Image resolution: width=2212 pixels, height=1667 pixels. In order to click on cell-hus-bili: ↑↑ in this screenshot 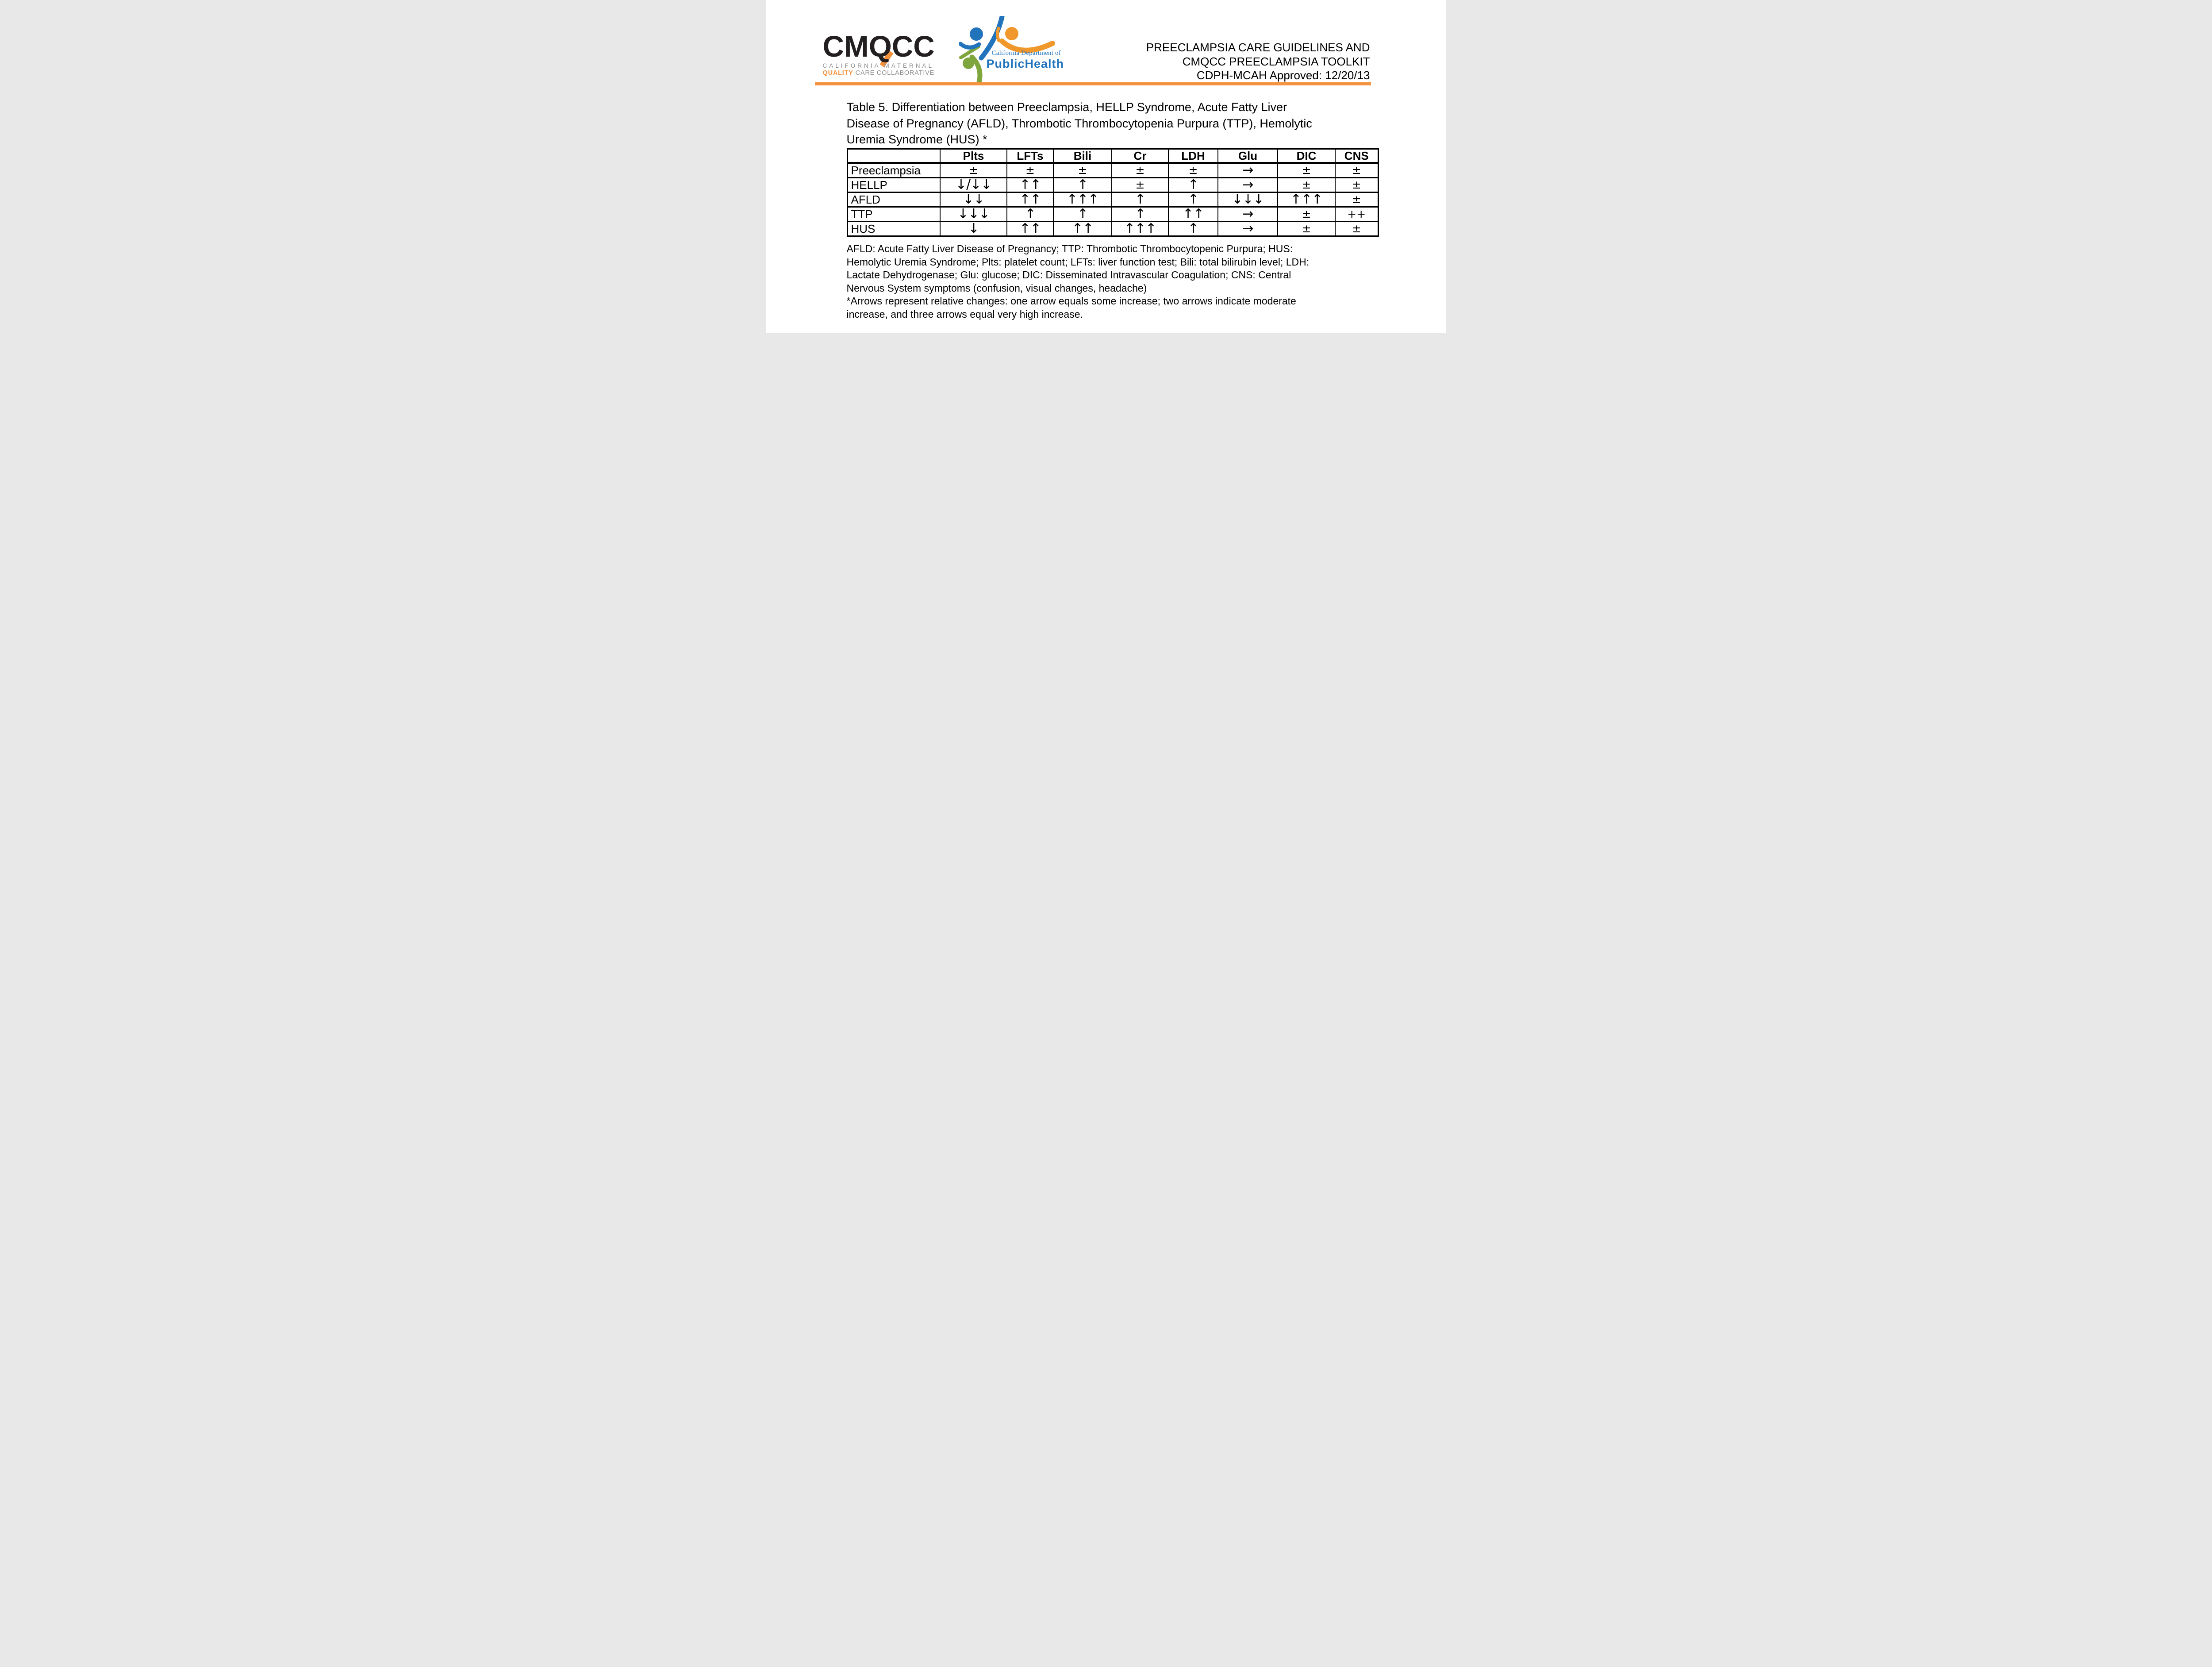, I will do `click(1083, 229)`.